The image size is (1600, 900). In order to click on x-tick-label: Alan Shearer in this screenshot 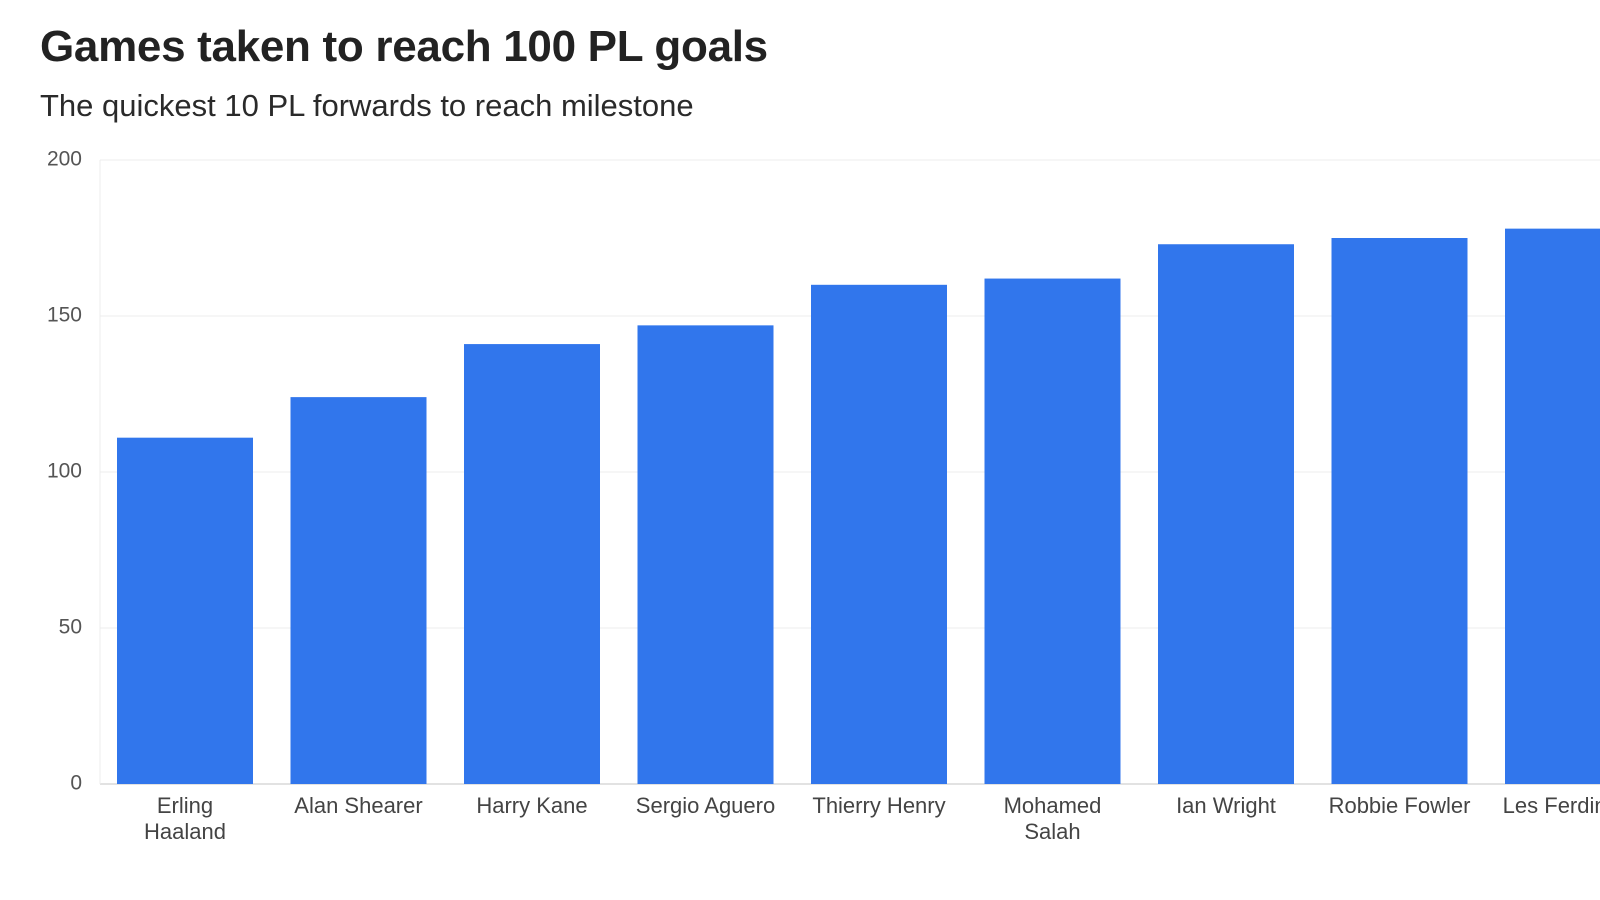, I will do `click(358, 805)`.